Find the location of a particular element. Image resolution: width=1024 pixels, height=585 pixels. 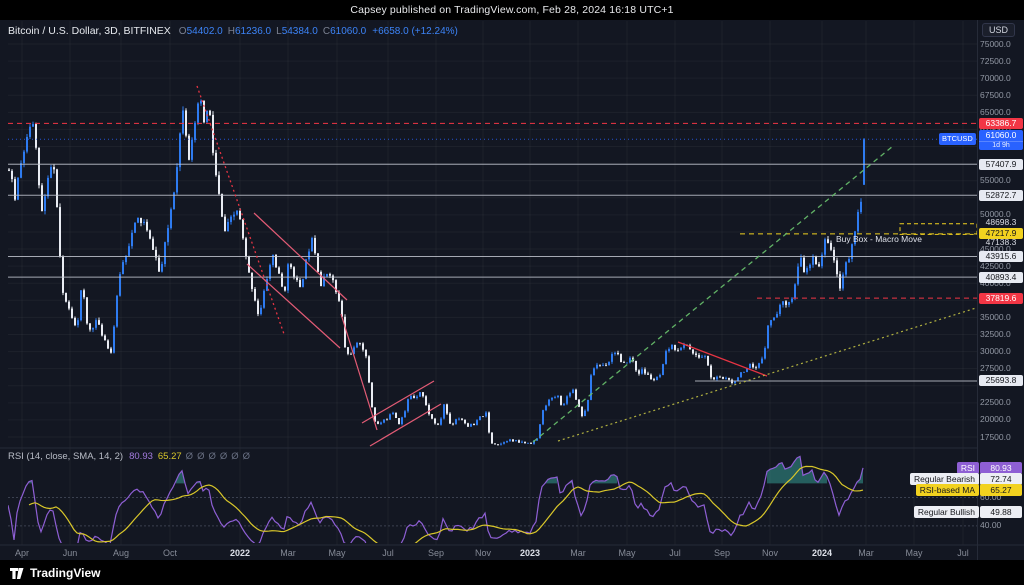

time-tick: Oct is located at coordinates (170, 553).